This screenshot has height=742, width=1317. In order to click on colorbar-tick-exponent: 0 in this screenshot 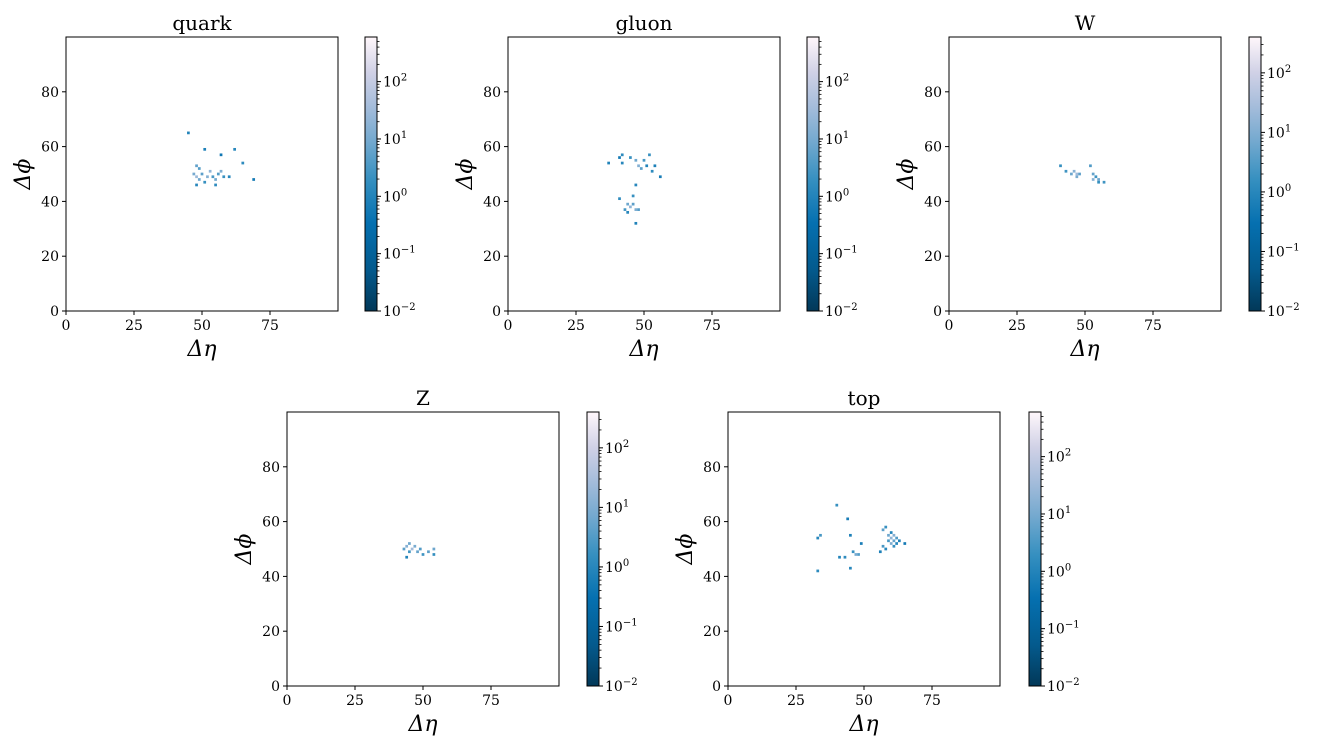, I will do `click(846, 192)`.